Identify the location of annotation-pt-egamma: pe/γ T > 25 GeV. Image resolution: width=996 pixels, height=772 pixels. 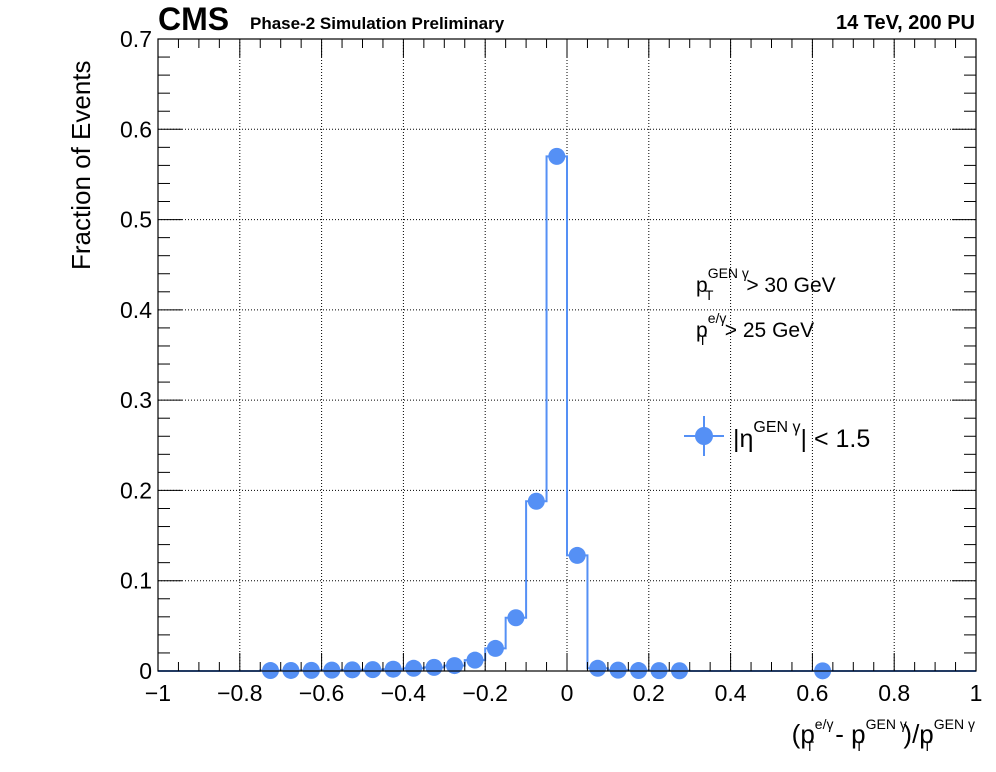
(755, 329).